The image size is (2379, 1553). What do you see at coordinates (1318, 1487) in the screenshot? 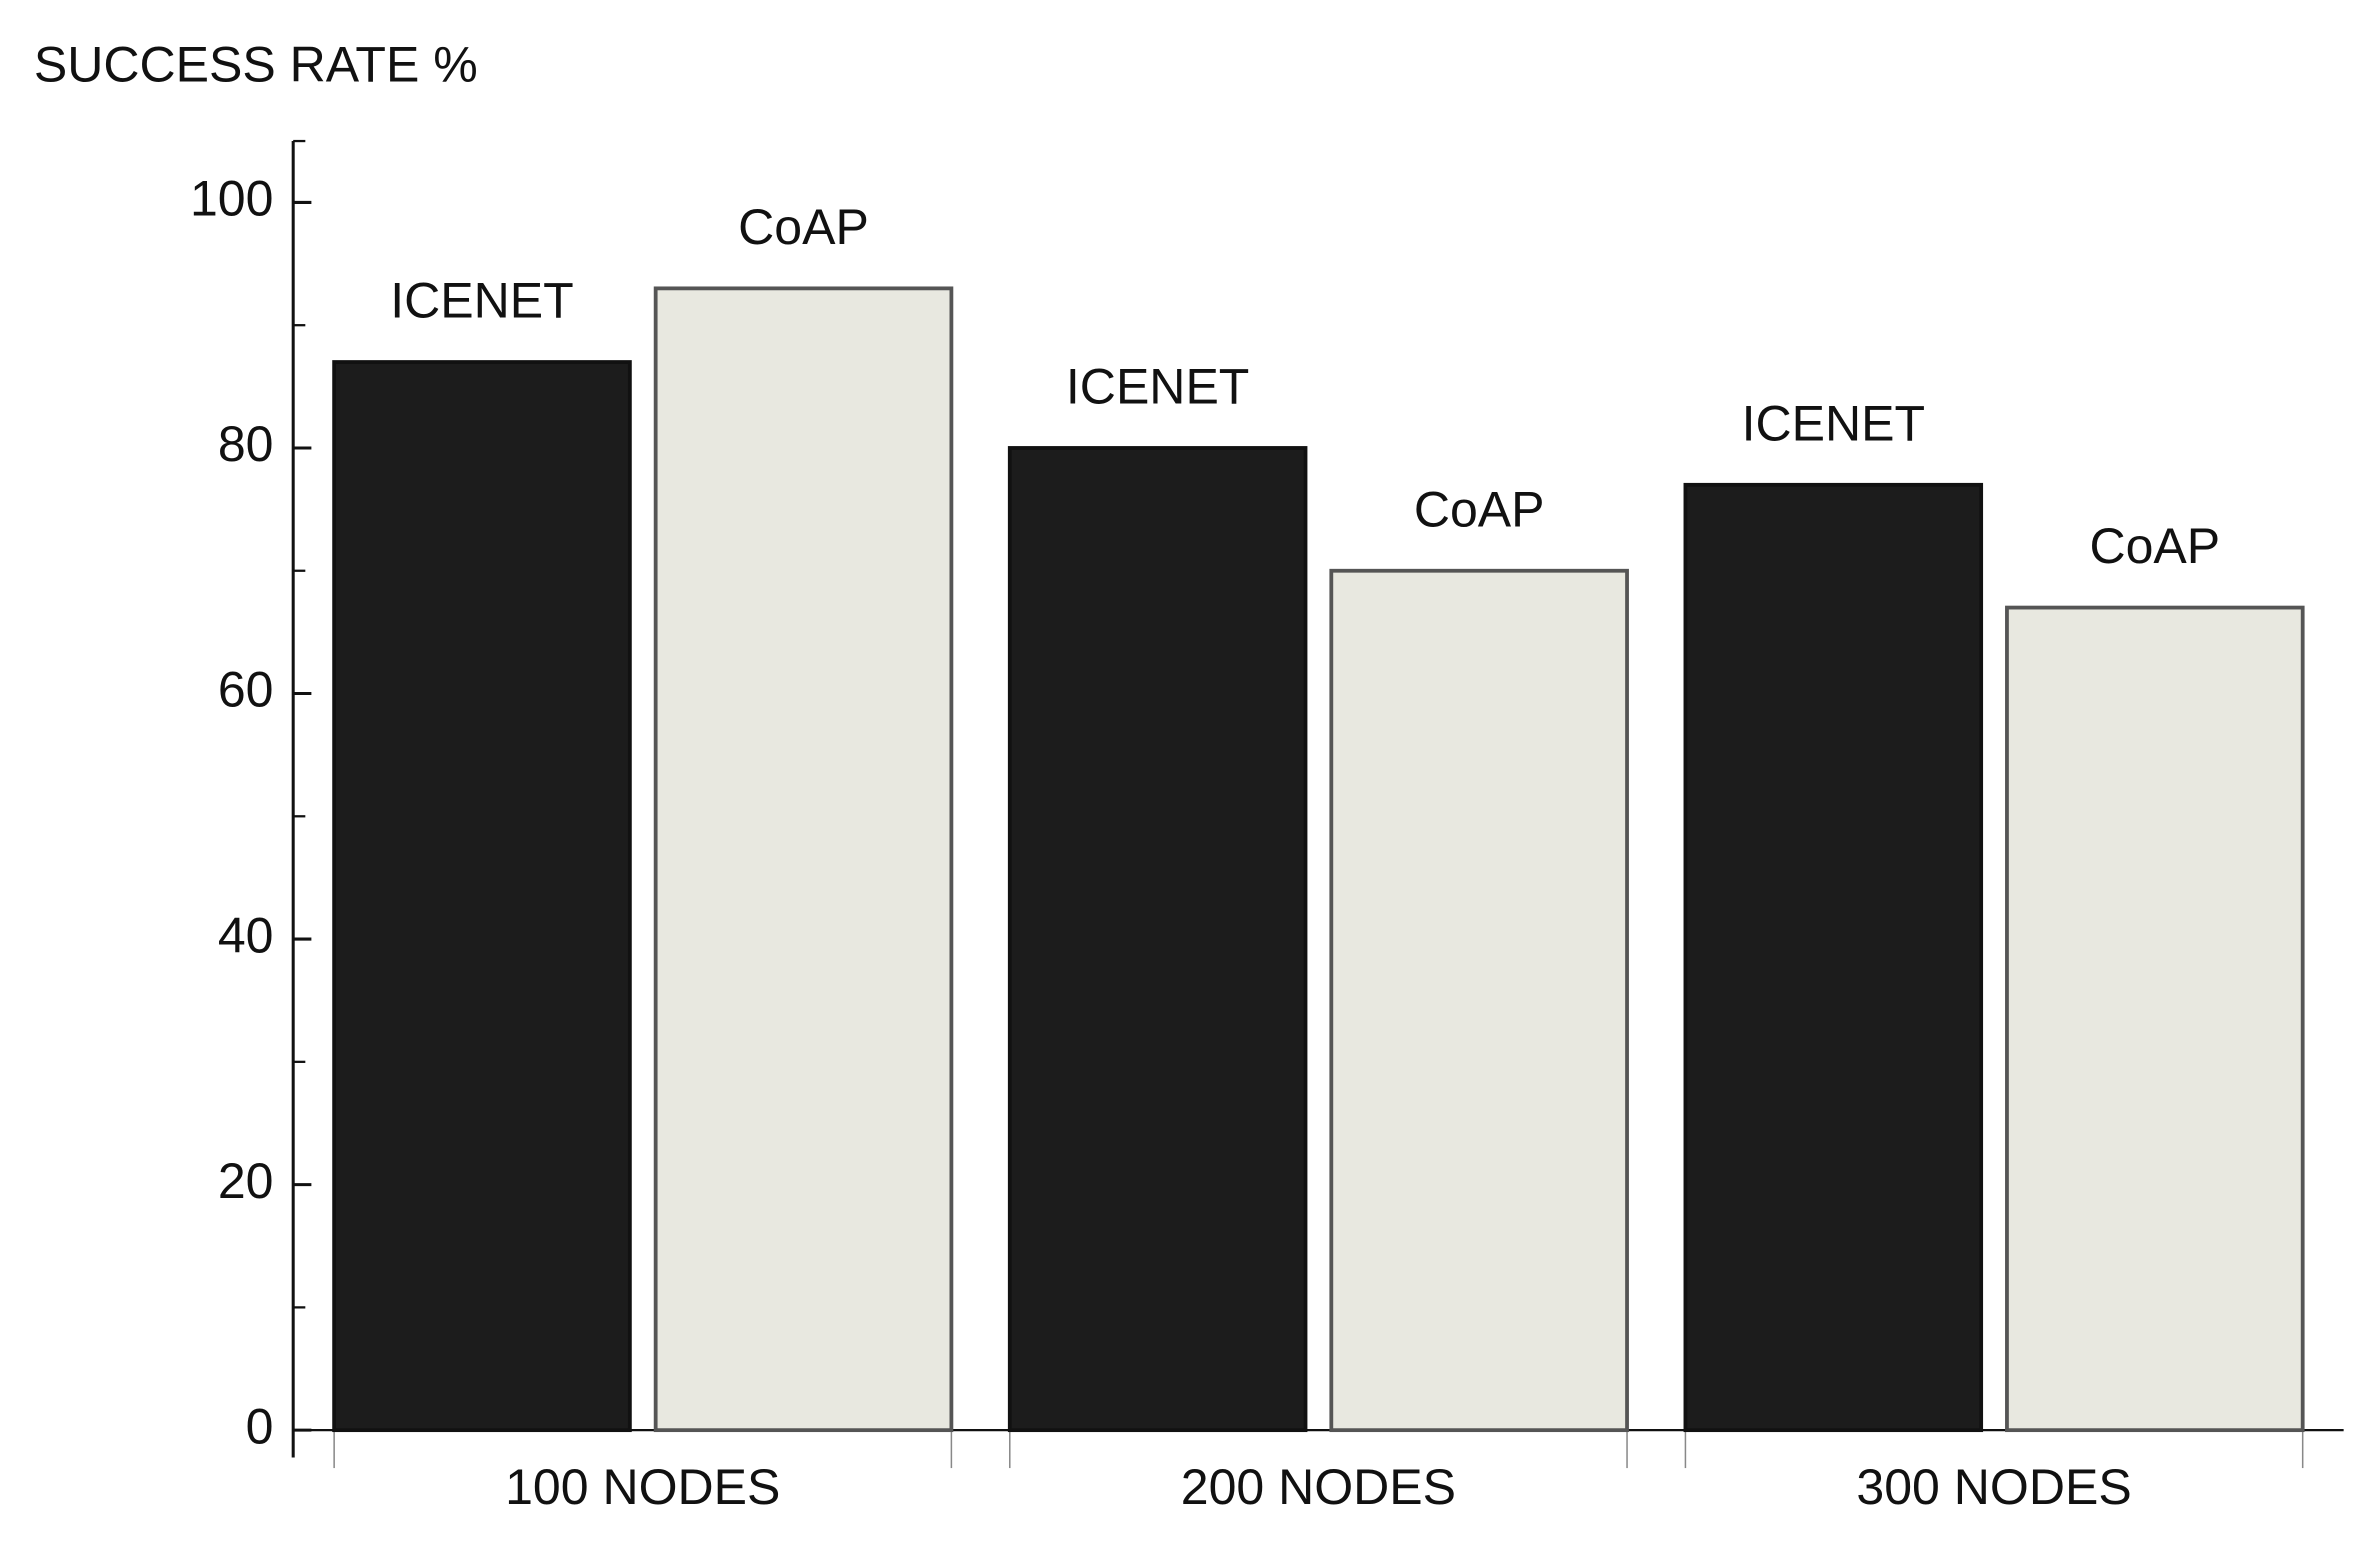
I see `x-tick-label: 200 NODES` at bounding box center [1318, 1487].